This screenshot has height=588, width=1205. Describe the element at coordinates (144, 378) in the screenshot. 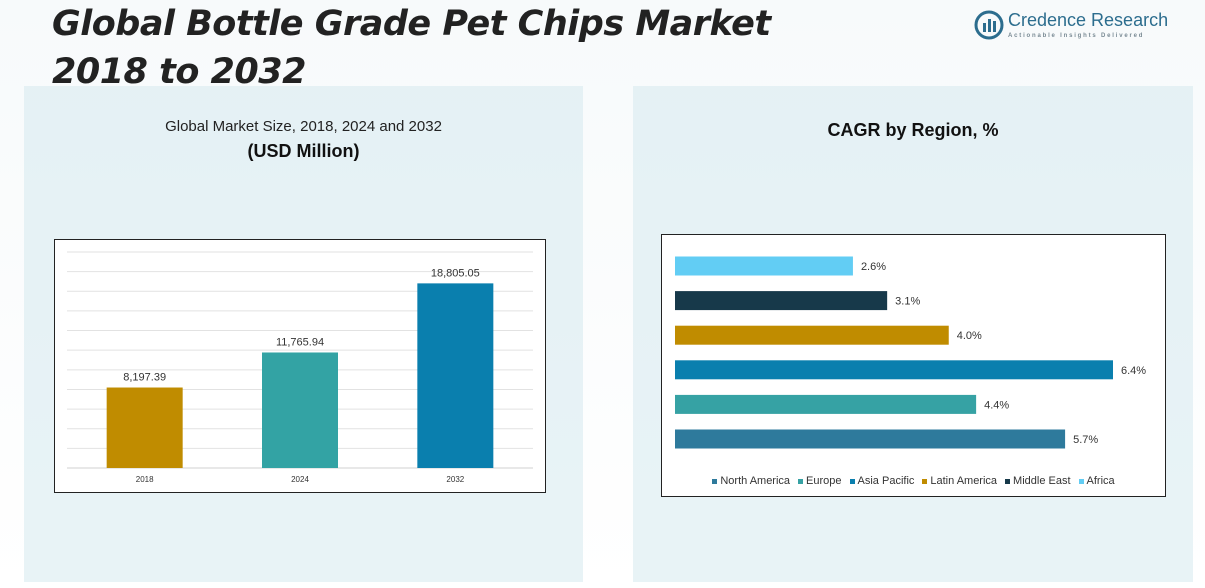

I see `data-label-2018: 8,197.39` at that location.